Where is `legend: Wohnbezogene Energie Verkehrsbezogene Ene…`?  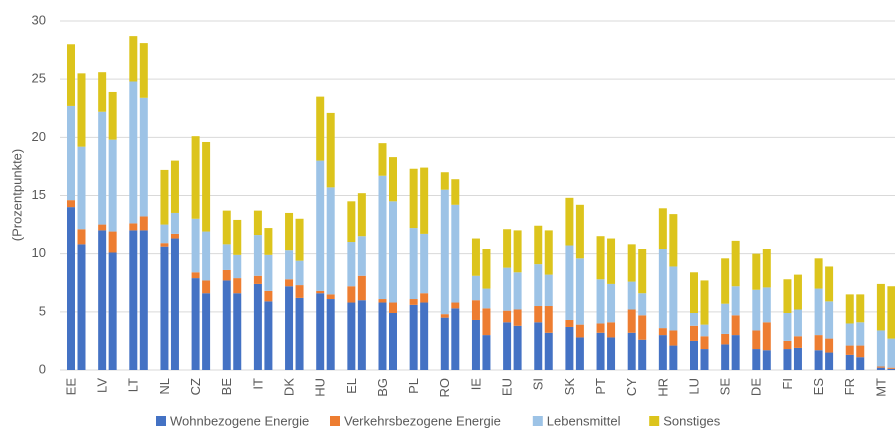 legend: Wohnbezogene Energie Verkehrsbezogene Ene… is located at coordinates (438, 420).